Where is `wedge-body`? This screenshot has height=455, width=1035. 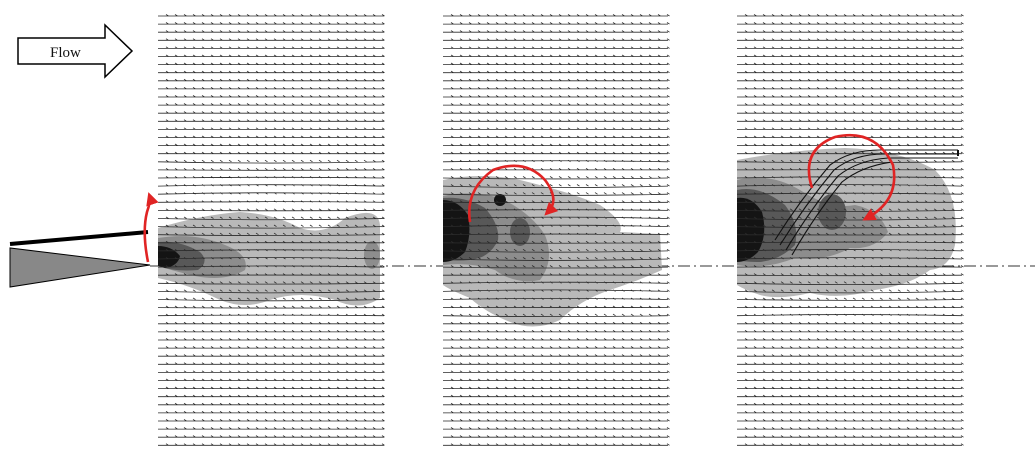
wedge-body is located at coordinates (80, 267).